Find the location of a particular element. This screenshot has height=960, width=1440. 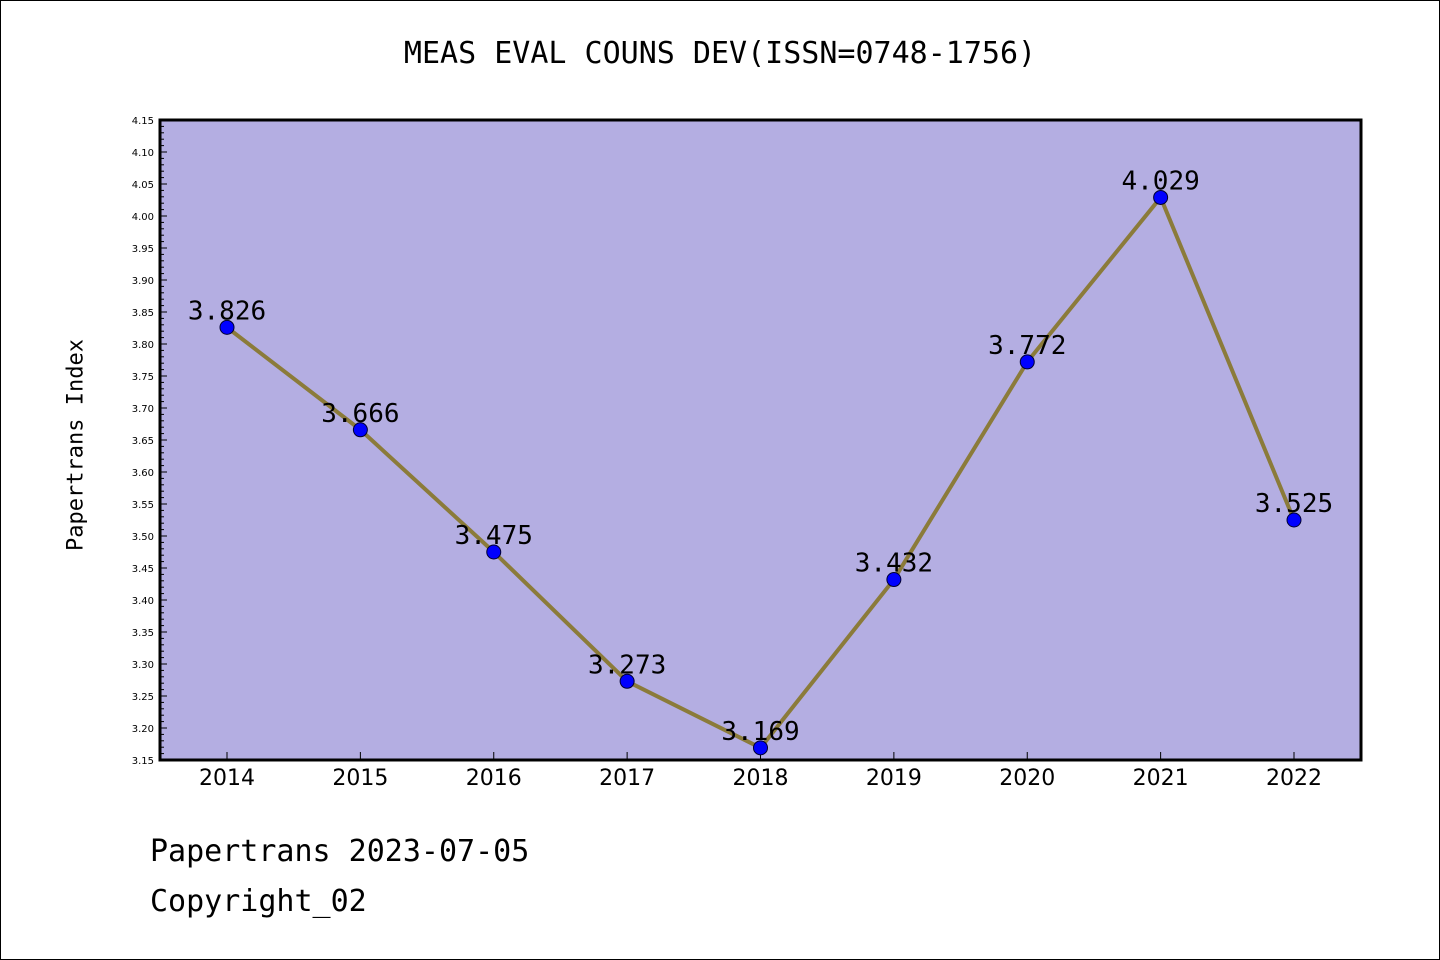

y-tick-label: 3.70 is located at coordinates (143, 409).